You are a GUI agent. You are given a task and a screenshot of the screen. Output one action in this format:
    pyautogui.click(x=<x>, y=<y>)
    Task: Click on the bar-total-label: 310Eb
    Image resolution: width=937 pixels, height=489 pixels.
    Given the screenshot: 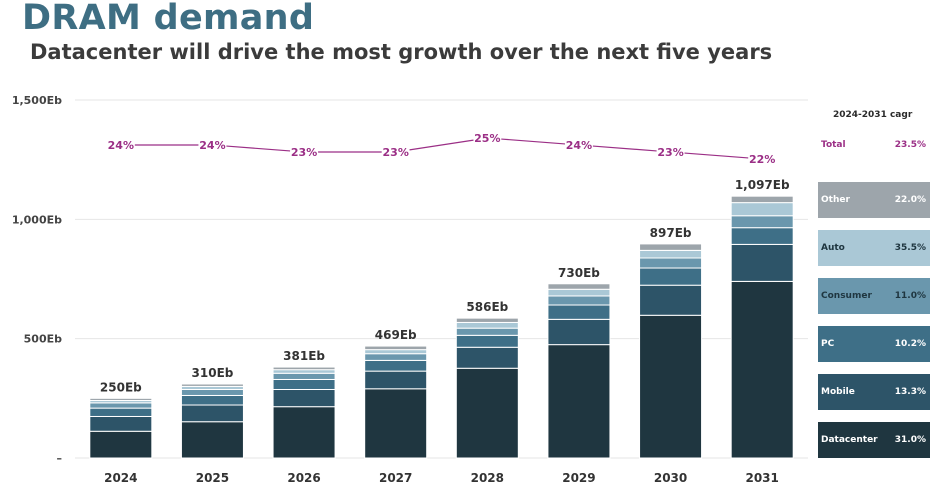 What is the action you would take?
    pyautogui.click(x=213, y=373)
    